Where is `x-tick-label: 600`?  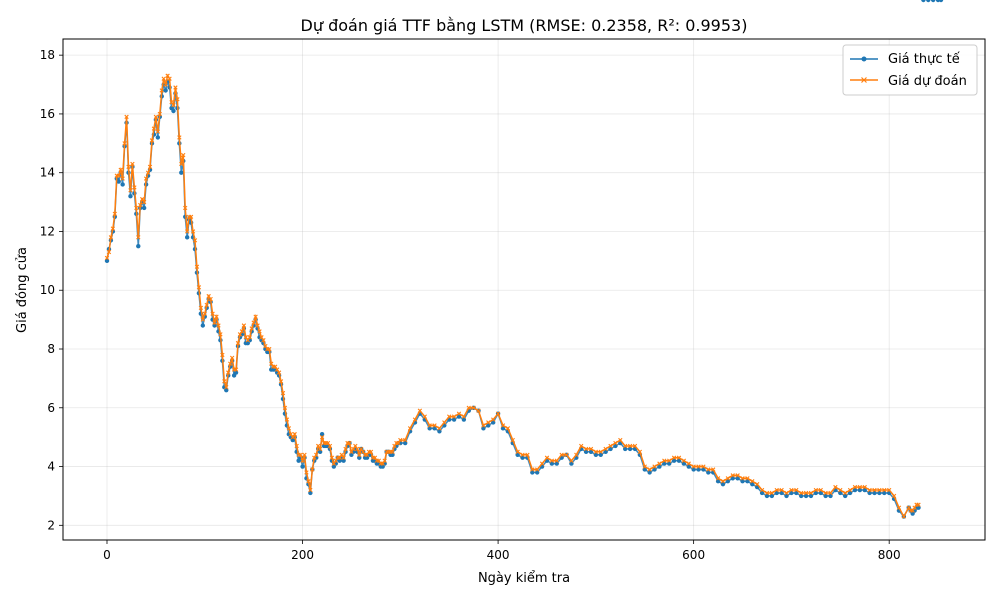 x-tick-label: 600 is located at coordinates (693, 555).